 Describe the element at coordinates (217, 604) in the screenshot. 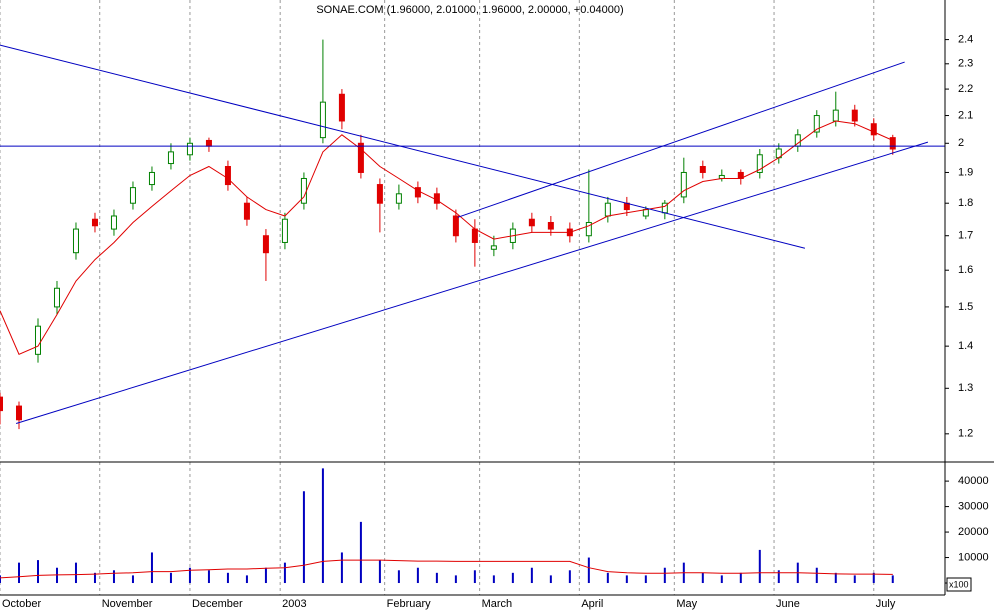

I see `x-tick-label: December` at that location.